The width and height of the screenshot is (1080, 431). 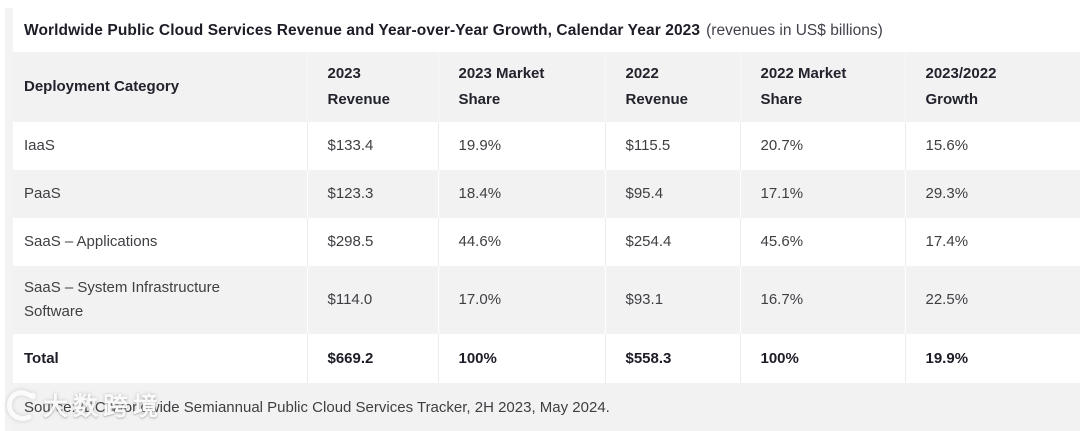 I want to click on header-text: 2023, so click(x=344, y=73).